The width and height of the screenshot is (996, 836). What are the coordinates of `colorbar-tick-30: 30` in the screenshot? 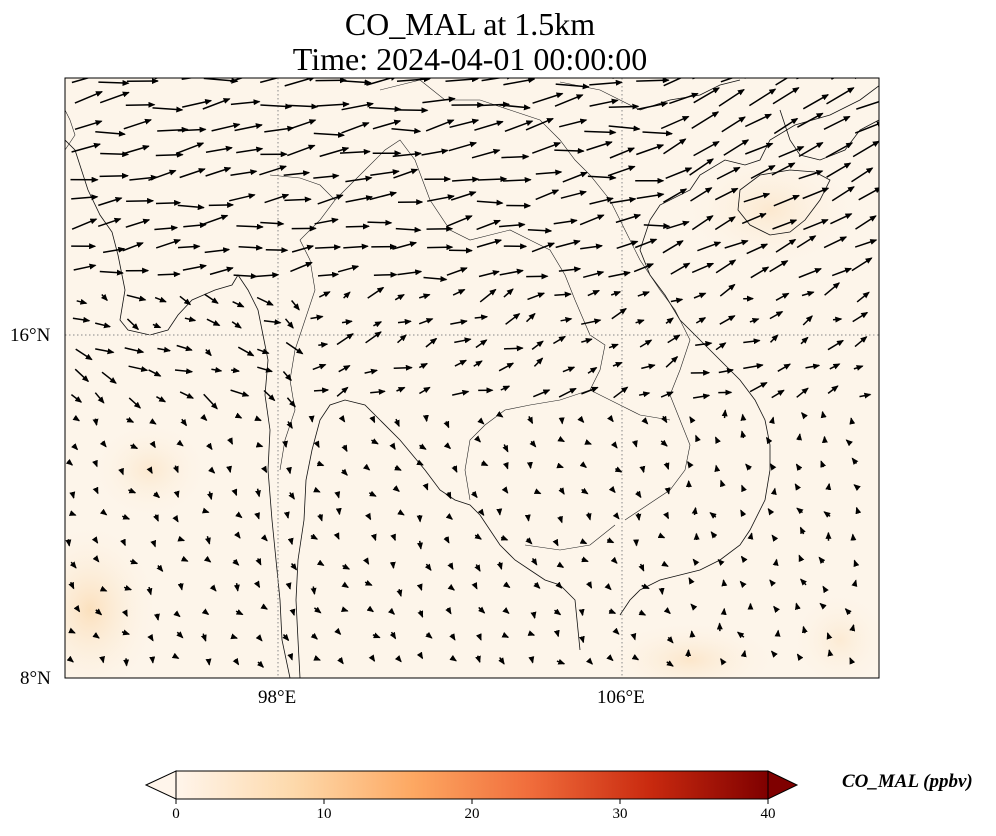 It's located at (620, 814).